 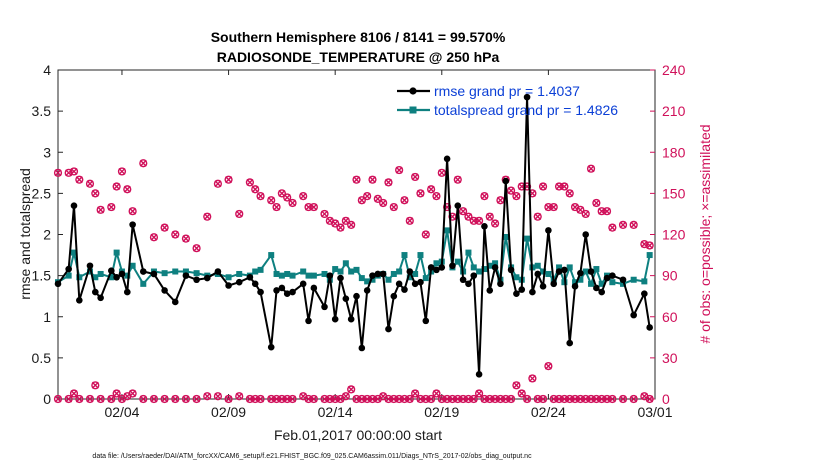 I want to click on legend-spread-marker, so click(x=413, y=110).